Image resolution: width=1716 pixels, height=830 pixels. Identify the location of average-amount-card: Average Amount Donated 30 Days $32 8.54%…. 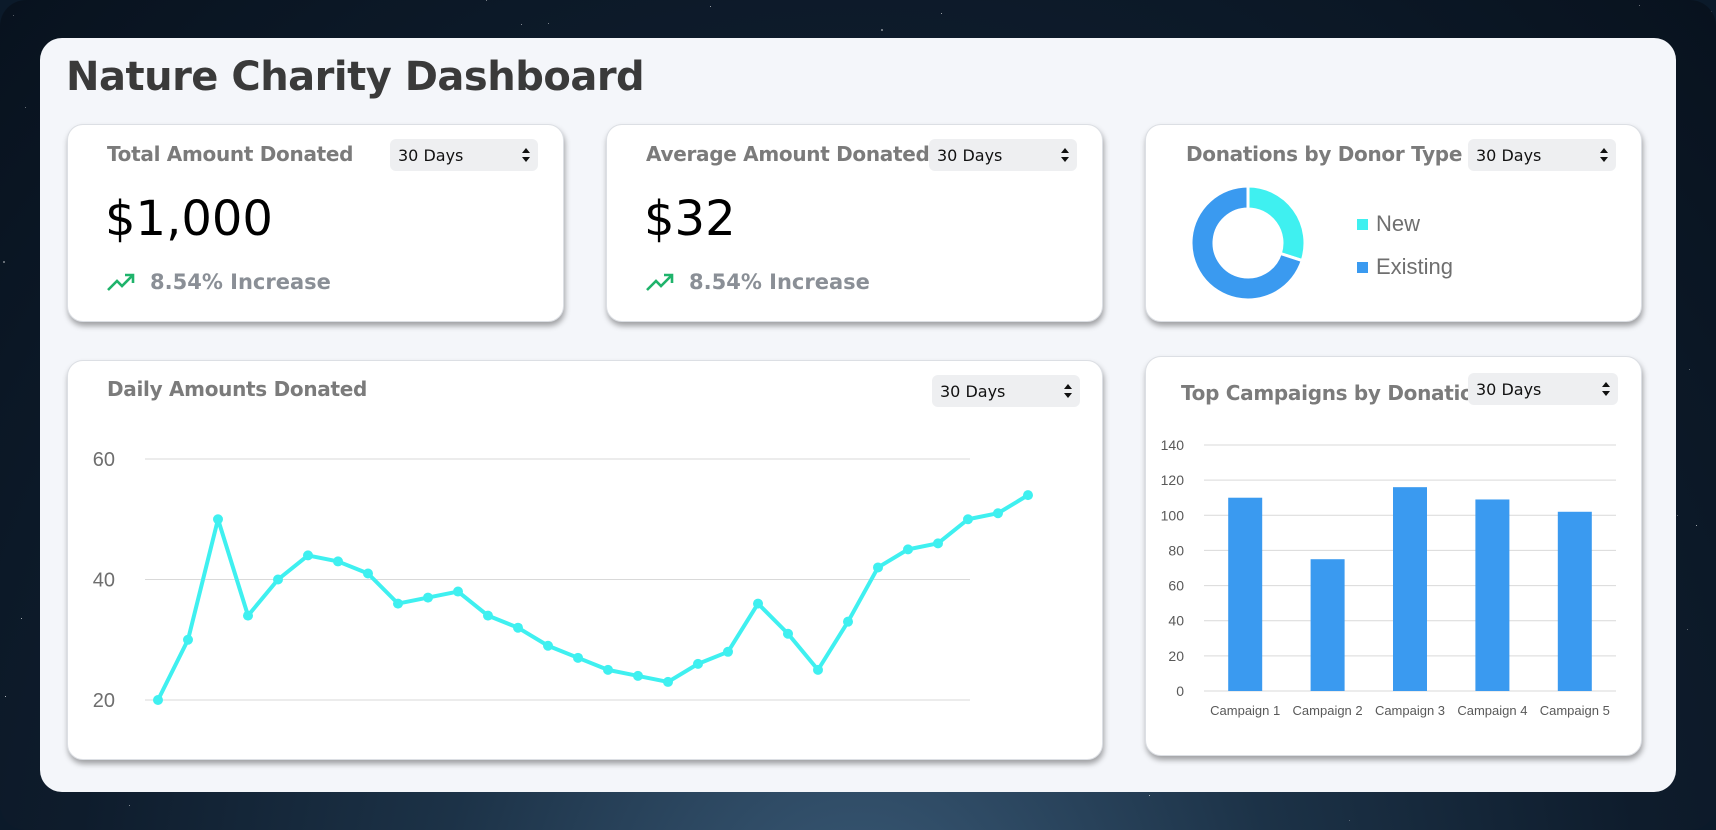
(854, 223).